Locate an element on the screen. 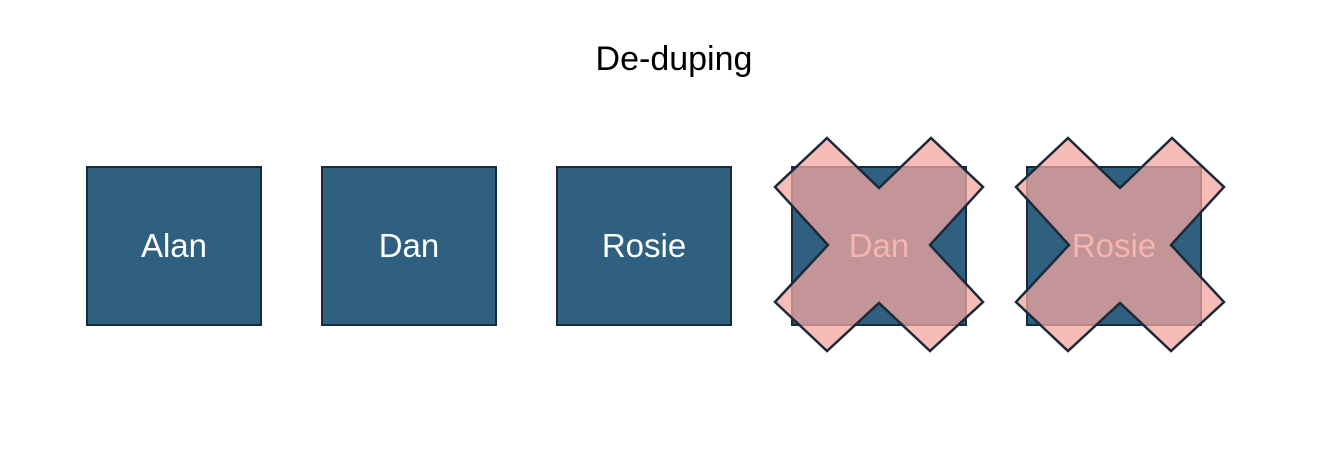 Image resolution: width=1334 pixels, height=452 pixels. name-box-rosie: Rosie is located at coordinates (644, 246).